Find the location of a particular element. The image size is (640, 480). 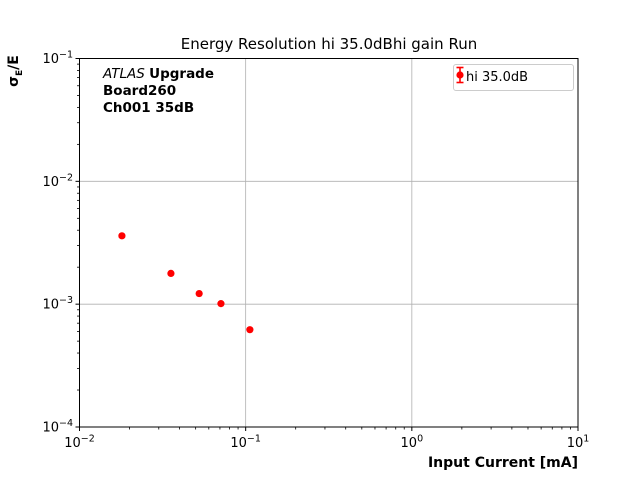

legend-box: hi 35.0dB is located at coordinates (513, 77).